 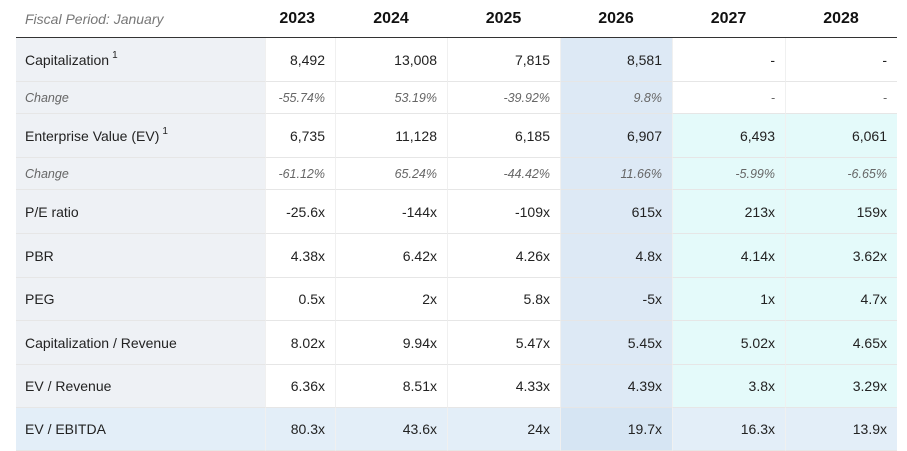 I want to click on value-cell: 11,128, so click(x=391, y=136).